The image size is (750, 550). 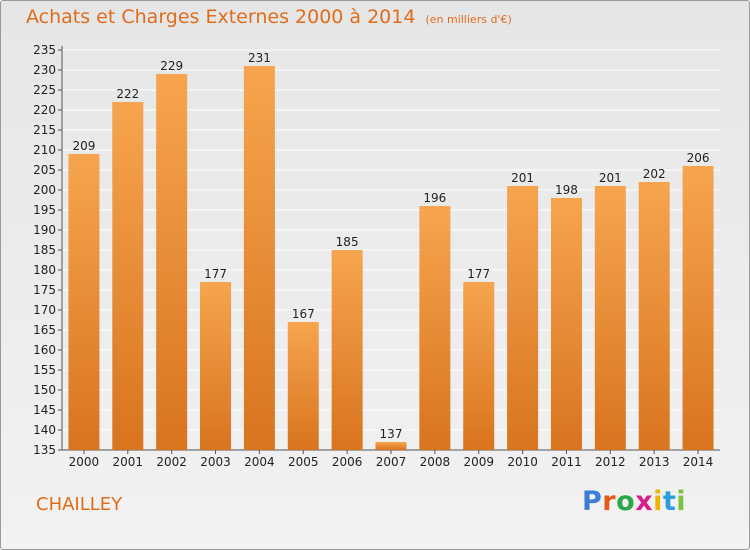 What do you see at coordinates (127, 94) in the screenshot?
I see `data-label-2001: 222` at bounding box center [127, 94].